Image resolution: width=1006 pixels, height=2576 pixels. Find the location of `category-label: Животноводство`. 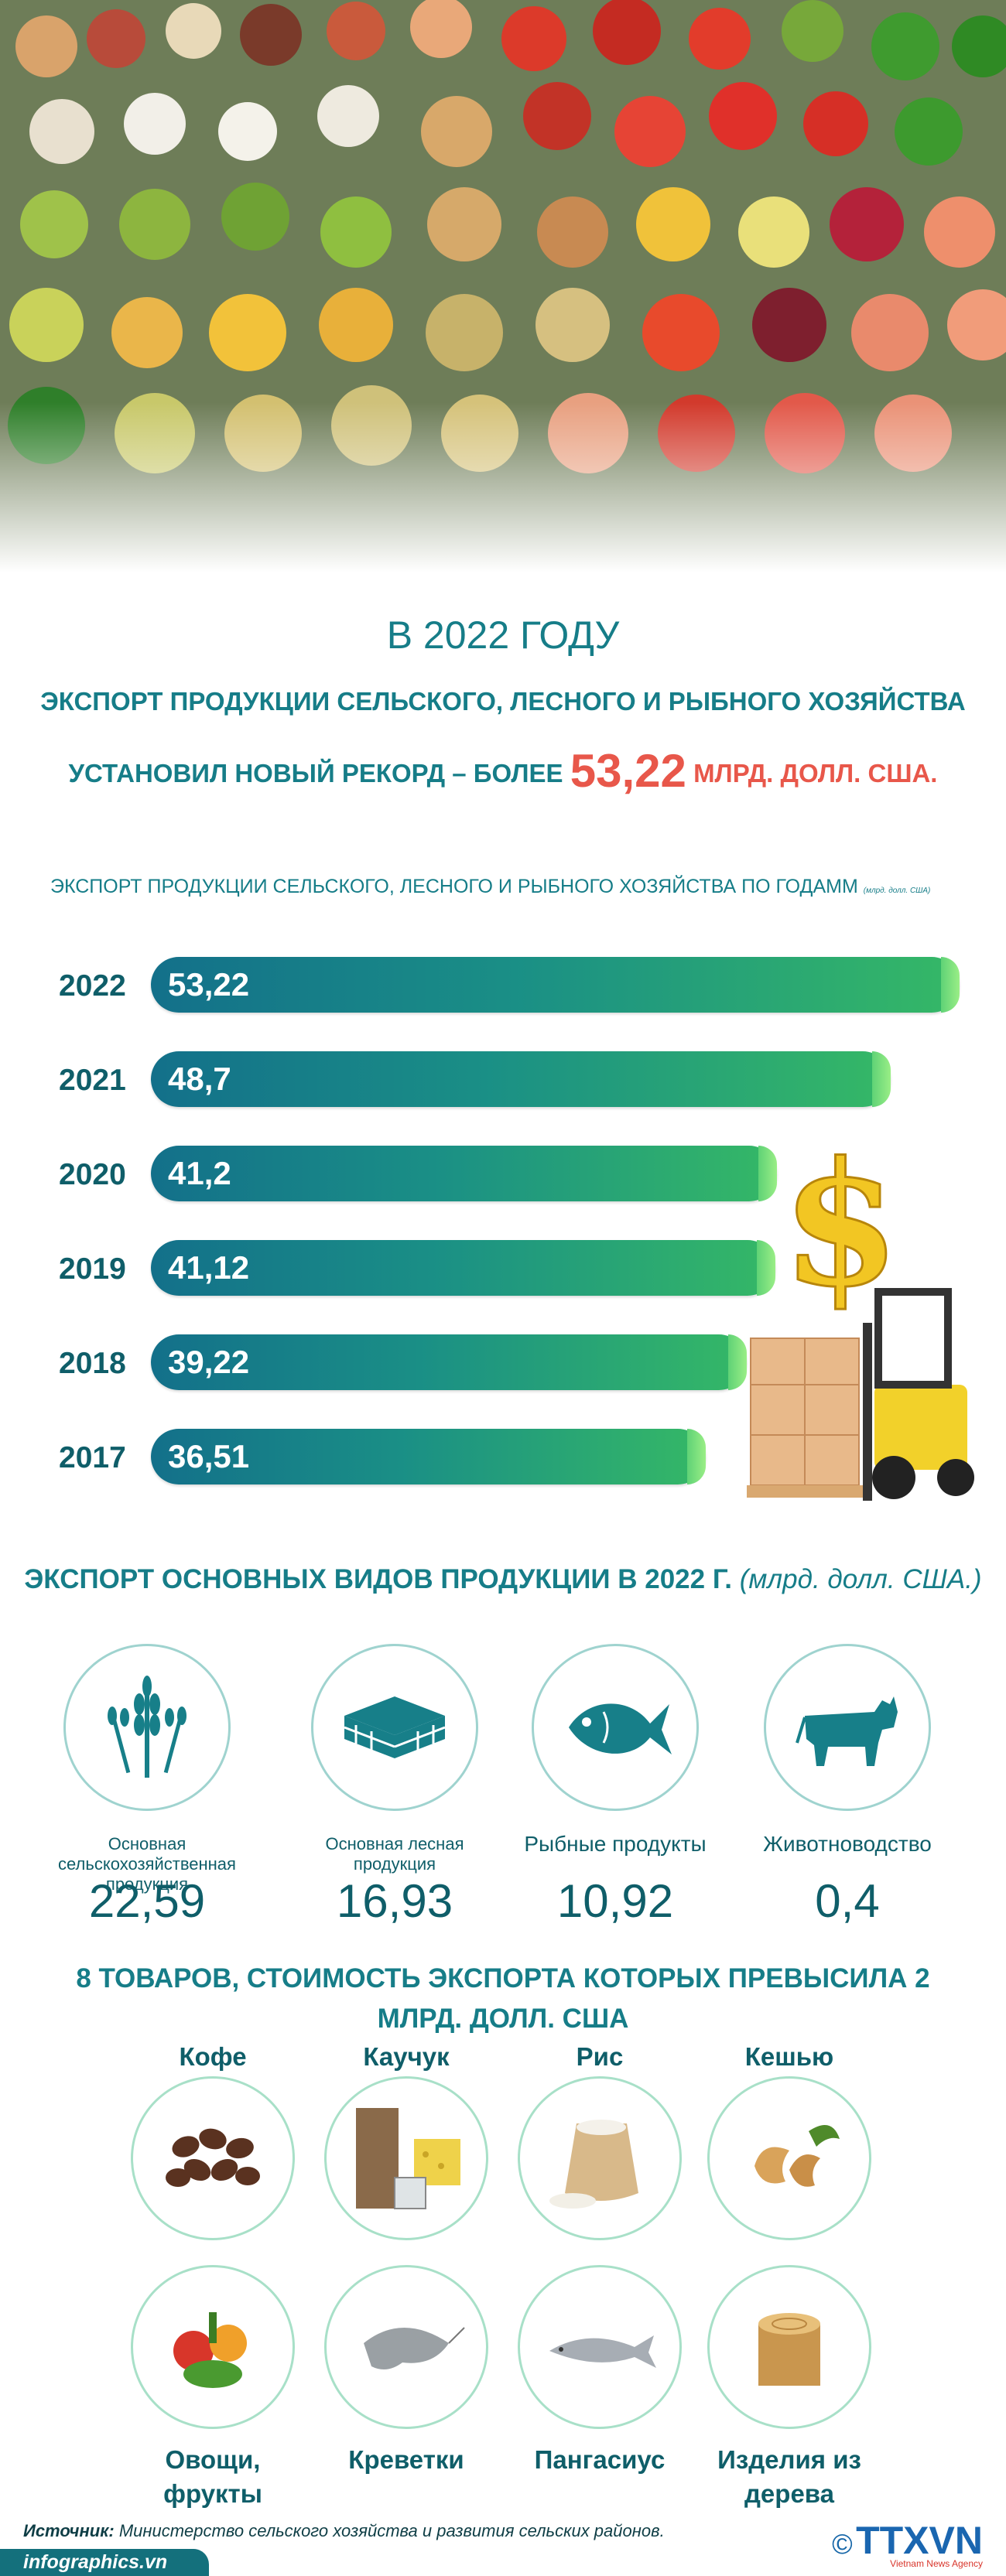

category-label: Животноводство is located at coordinates (847, 1844).